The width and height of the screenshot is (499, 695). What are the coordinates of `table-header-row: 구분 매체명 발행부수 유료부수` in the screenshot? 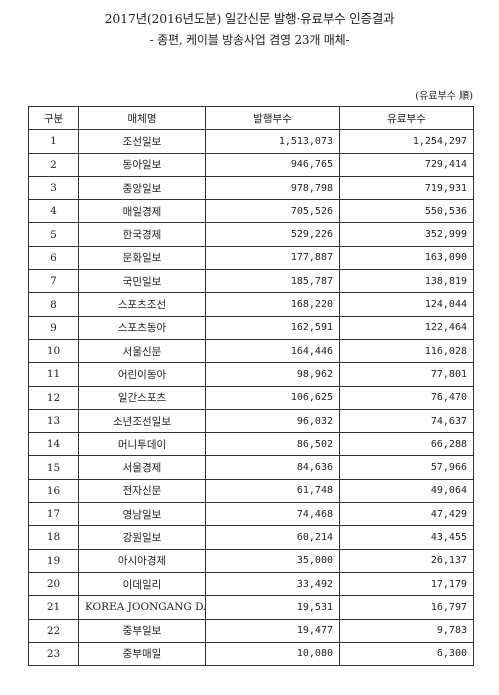 It's located at (251, 118).